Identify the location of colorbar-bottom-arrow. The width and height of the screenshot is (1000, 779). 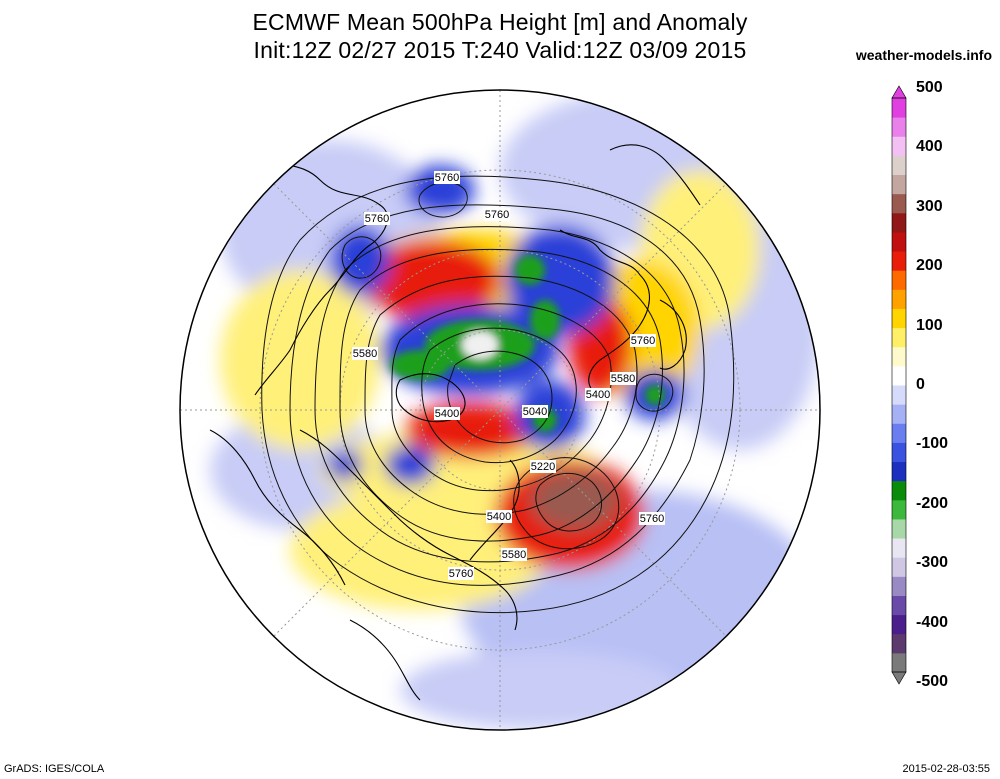
(899, 678).